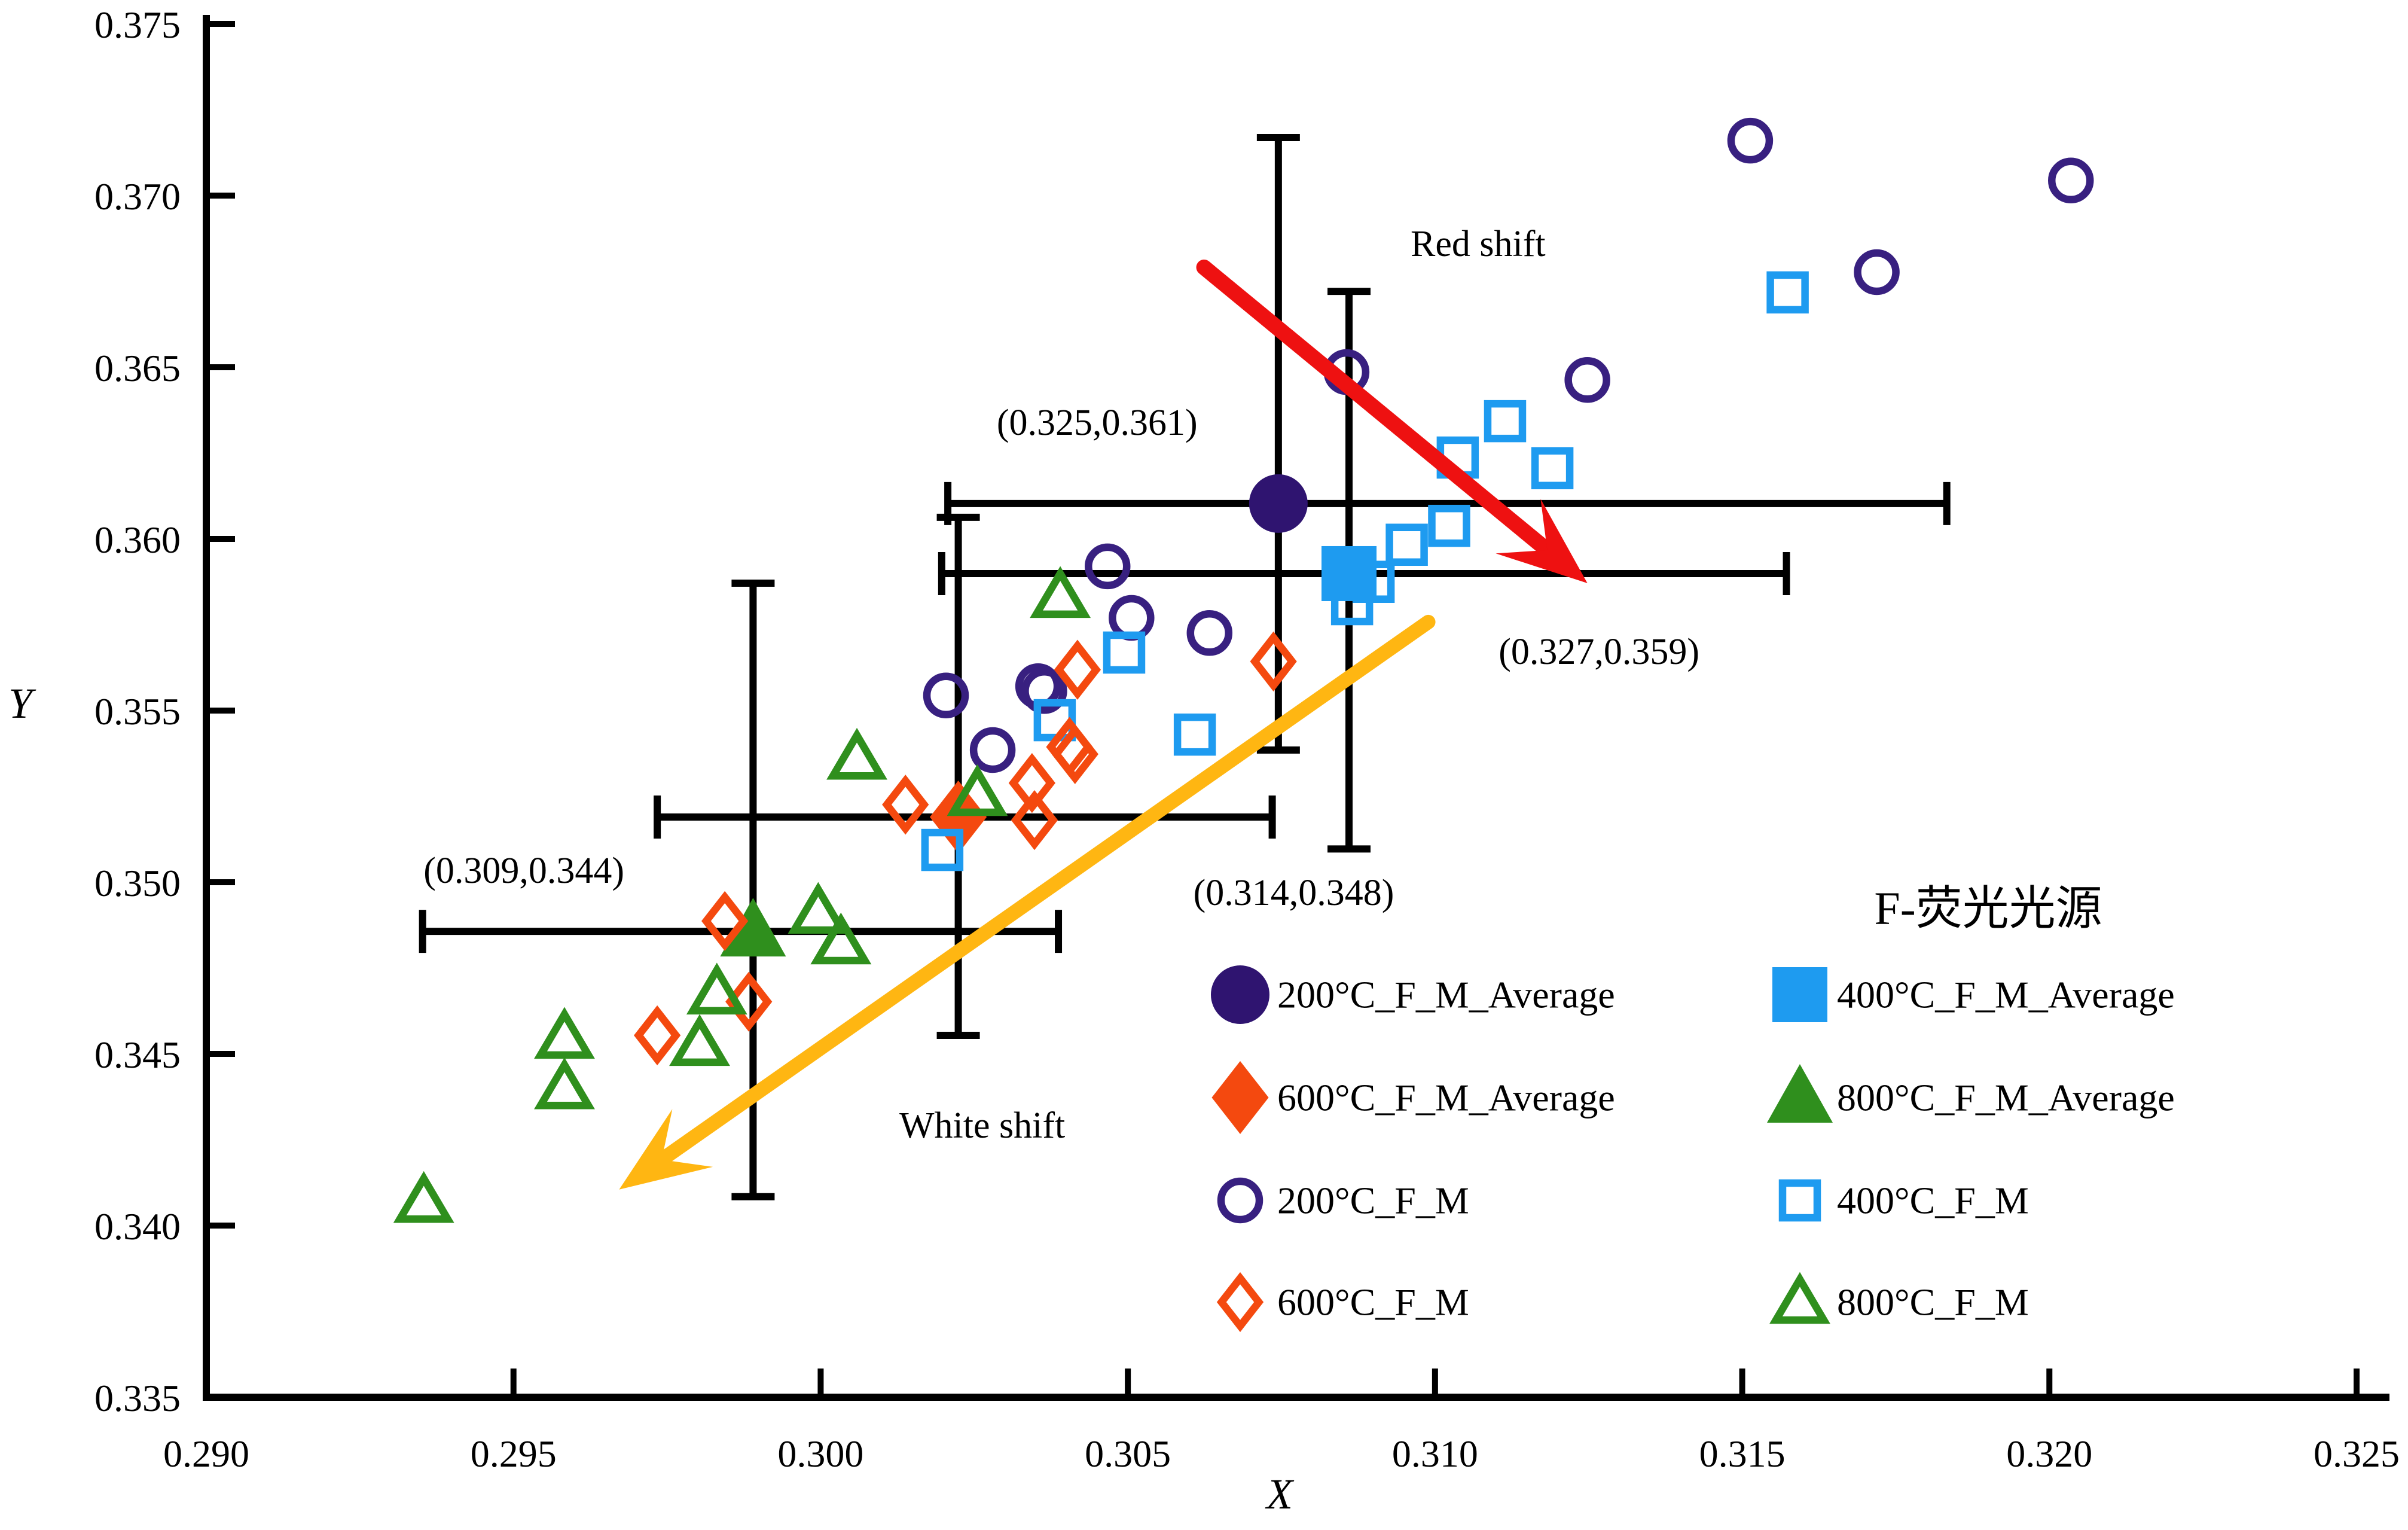  Describe the element at coordinates (22, 703) in the screenshot. I see `y-axis-title: Y` at that location.